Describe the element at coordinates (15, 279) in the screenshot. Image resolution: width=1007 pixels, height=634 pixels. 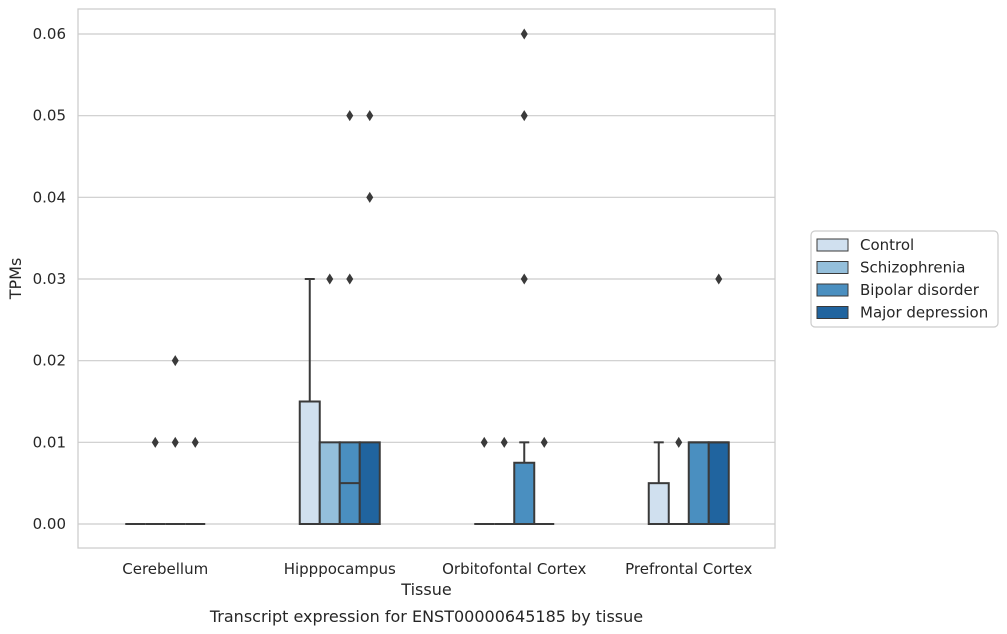
I see `y-axis-label: TPMs` at that location.